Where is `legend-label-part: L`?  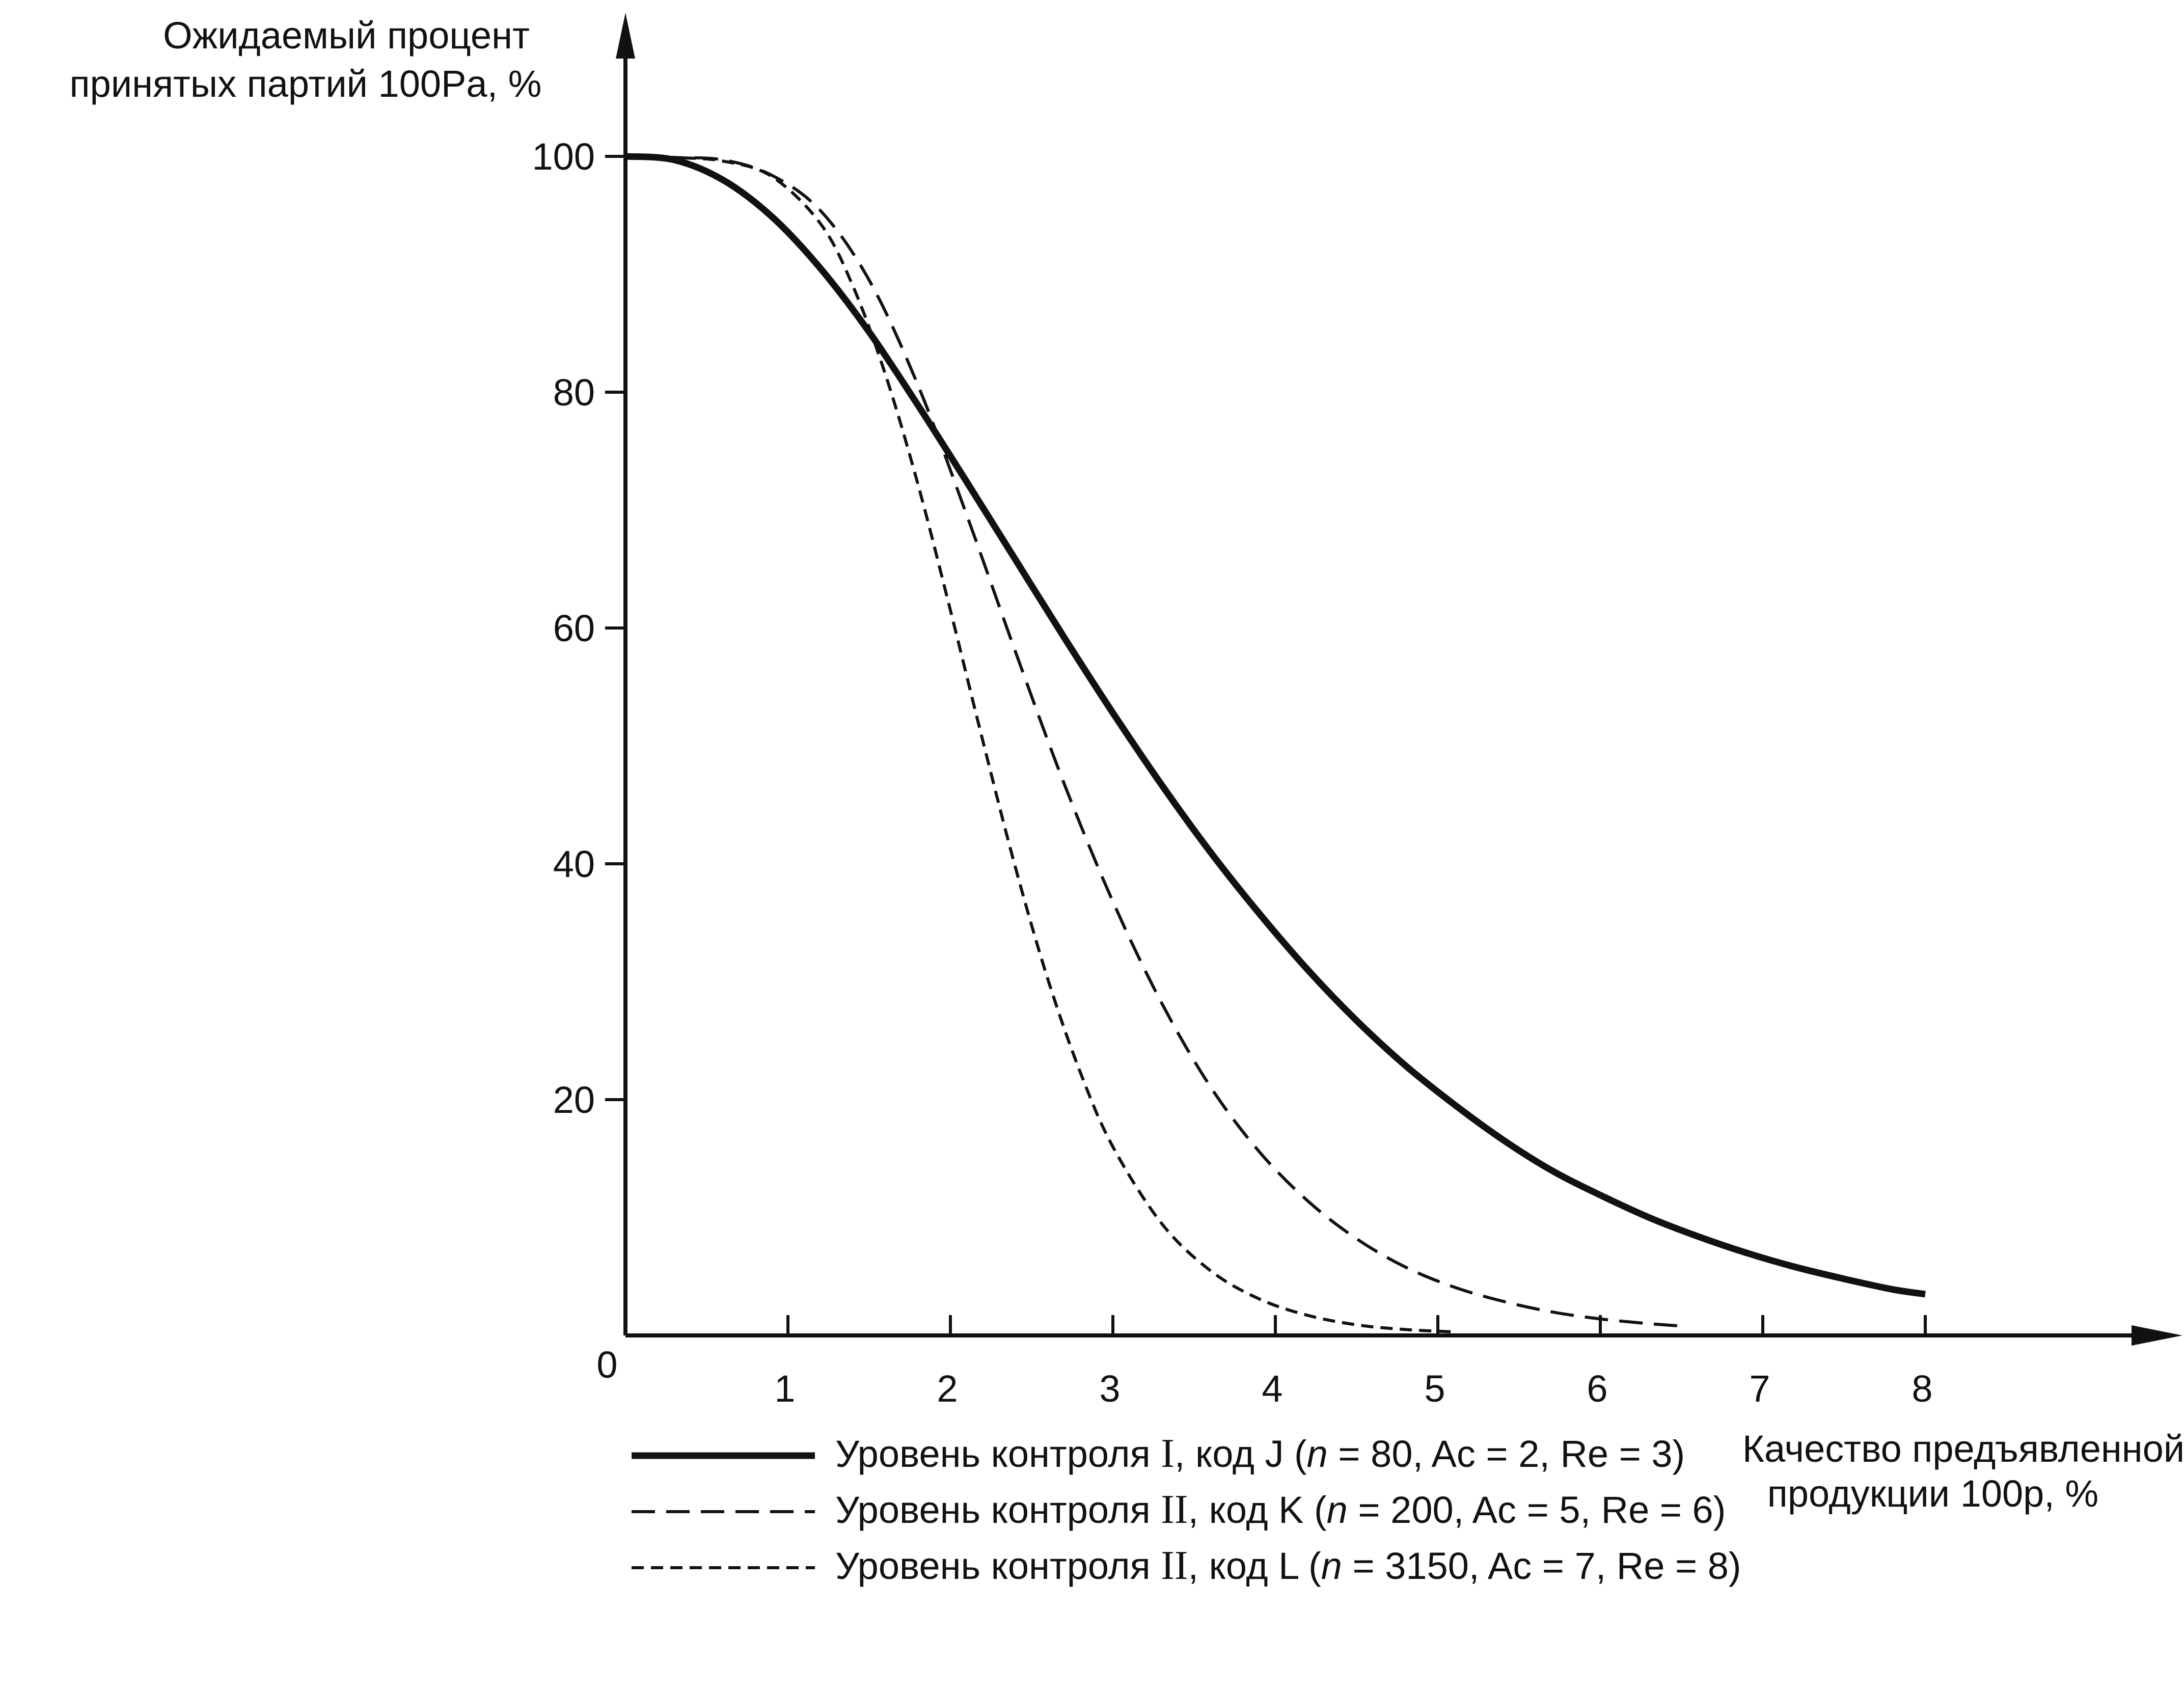 legend-label-part: L is located at coordinates (1288, 1566).